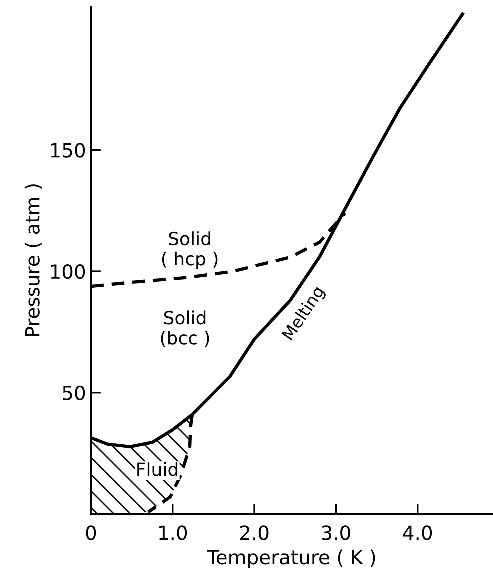 The image size is (493, 583). I want to click on annotation: Fluid, so click(158, 469).